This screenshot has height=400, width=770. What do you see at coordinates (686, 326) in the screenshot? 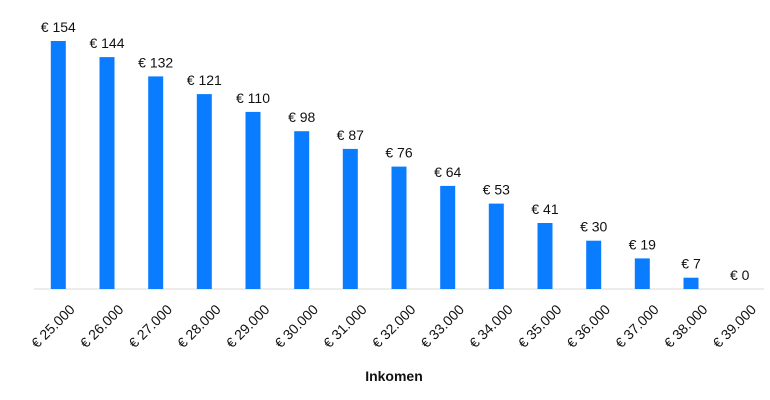
I see `x-tick-label-14: € 38.000` at bounding box center [686, 326].